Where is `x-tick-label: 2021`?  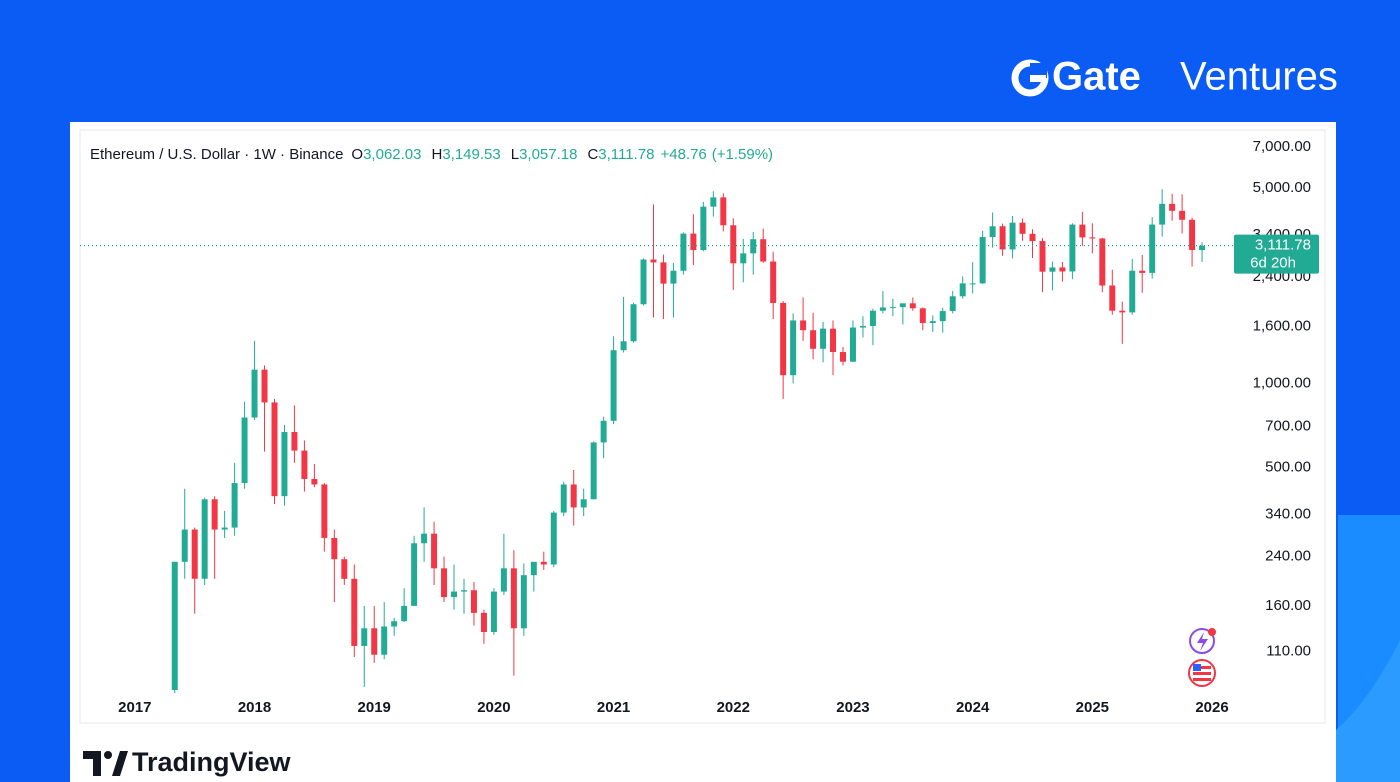 x-tick-label: 2021 is located at coordinates (613, 707).